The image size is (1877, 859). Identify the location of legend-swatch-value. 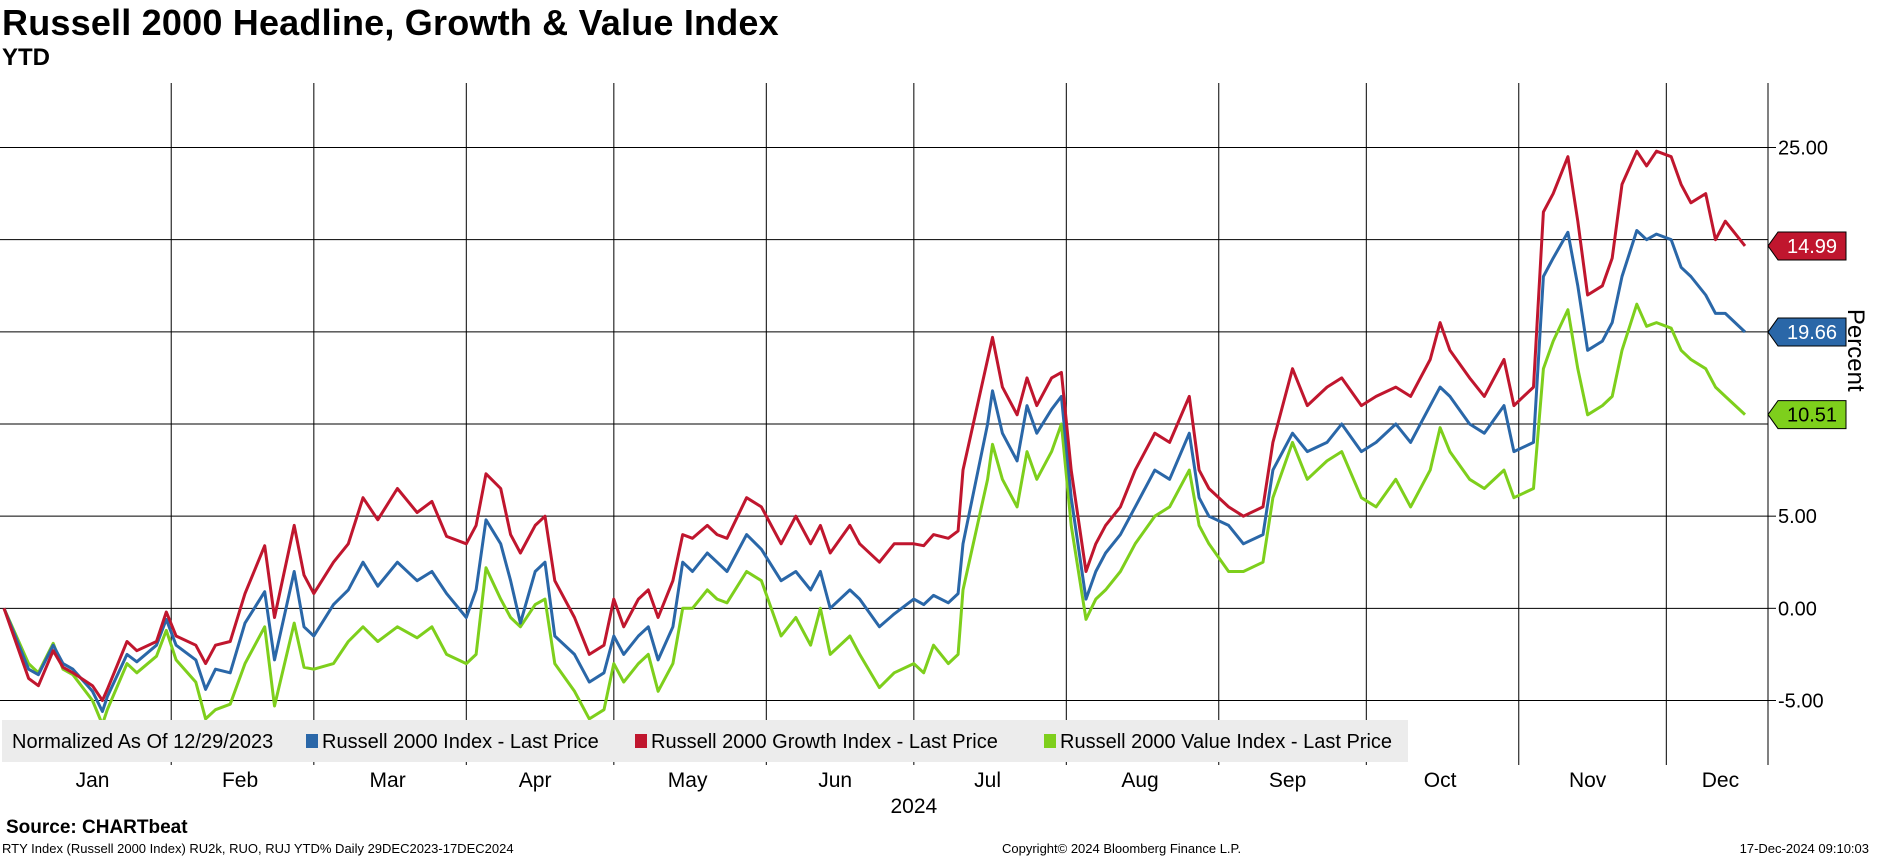
(1050, 741).